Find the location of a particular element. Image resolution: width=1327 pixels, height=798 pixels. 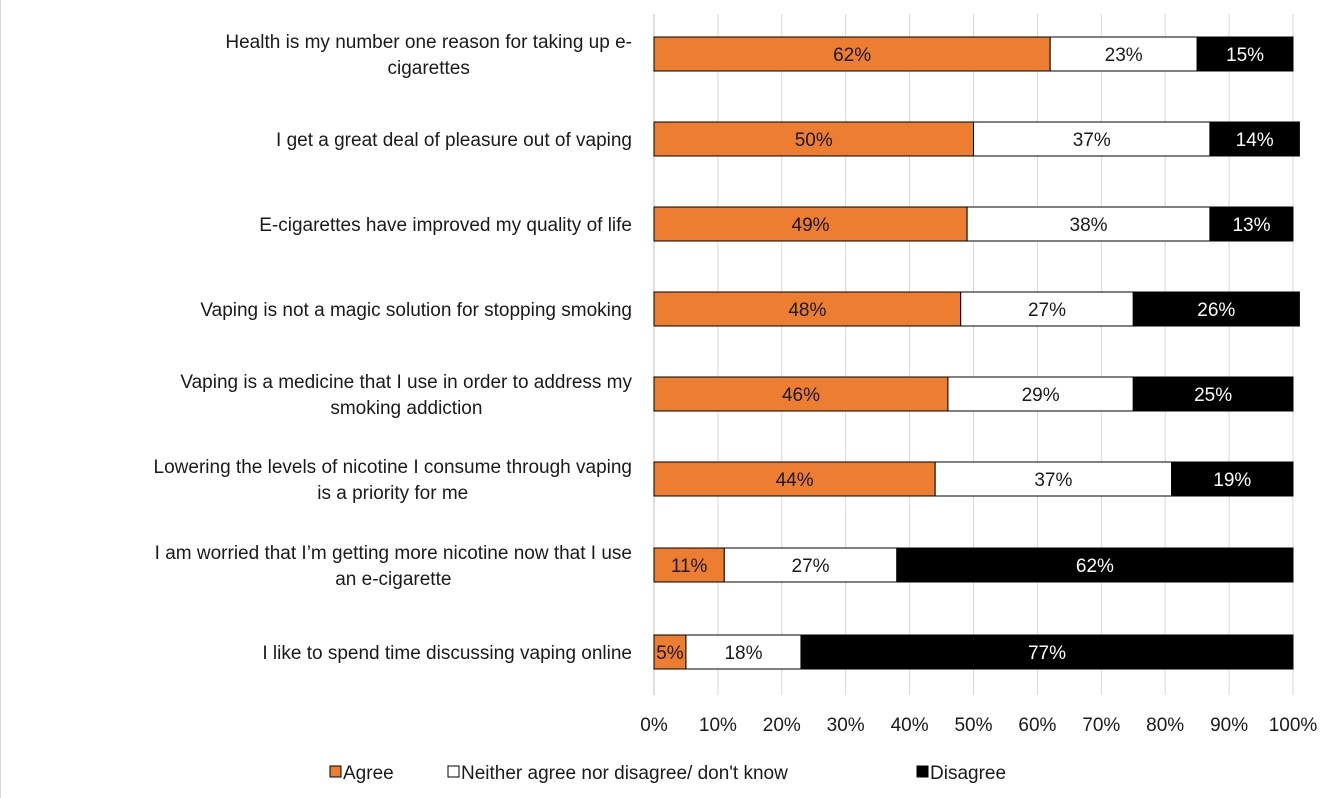

data-label: 5% is located at coordinates (670, 653).